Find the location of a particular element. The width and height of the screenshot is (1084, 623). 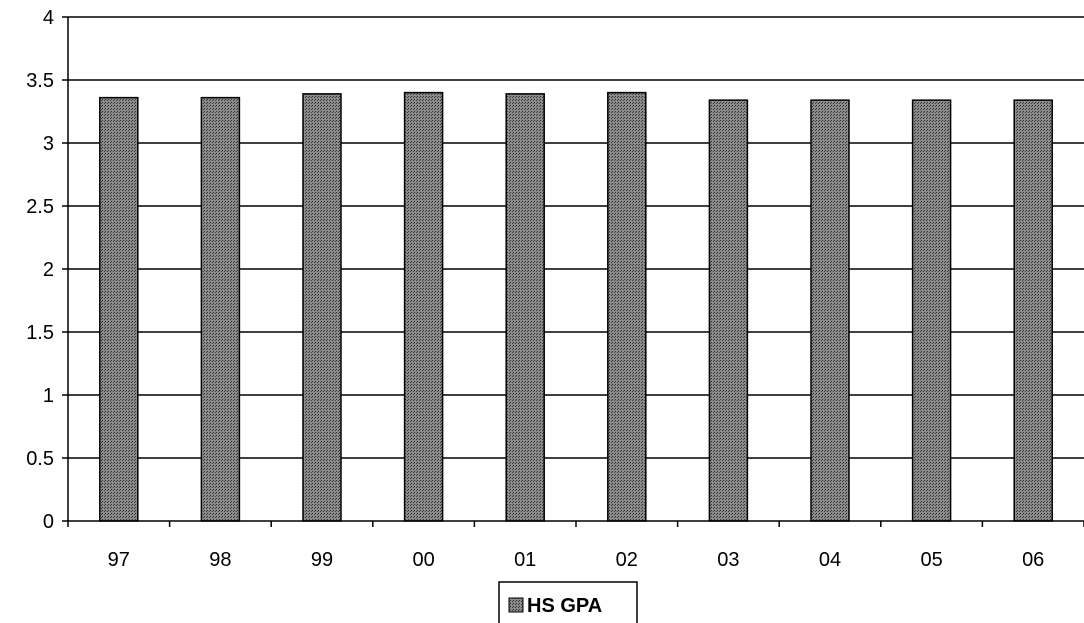

x-tick-label: 03 is located at coordinates (728, 560).